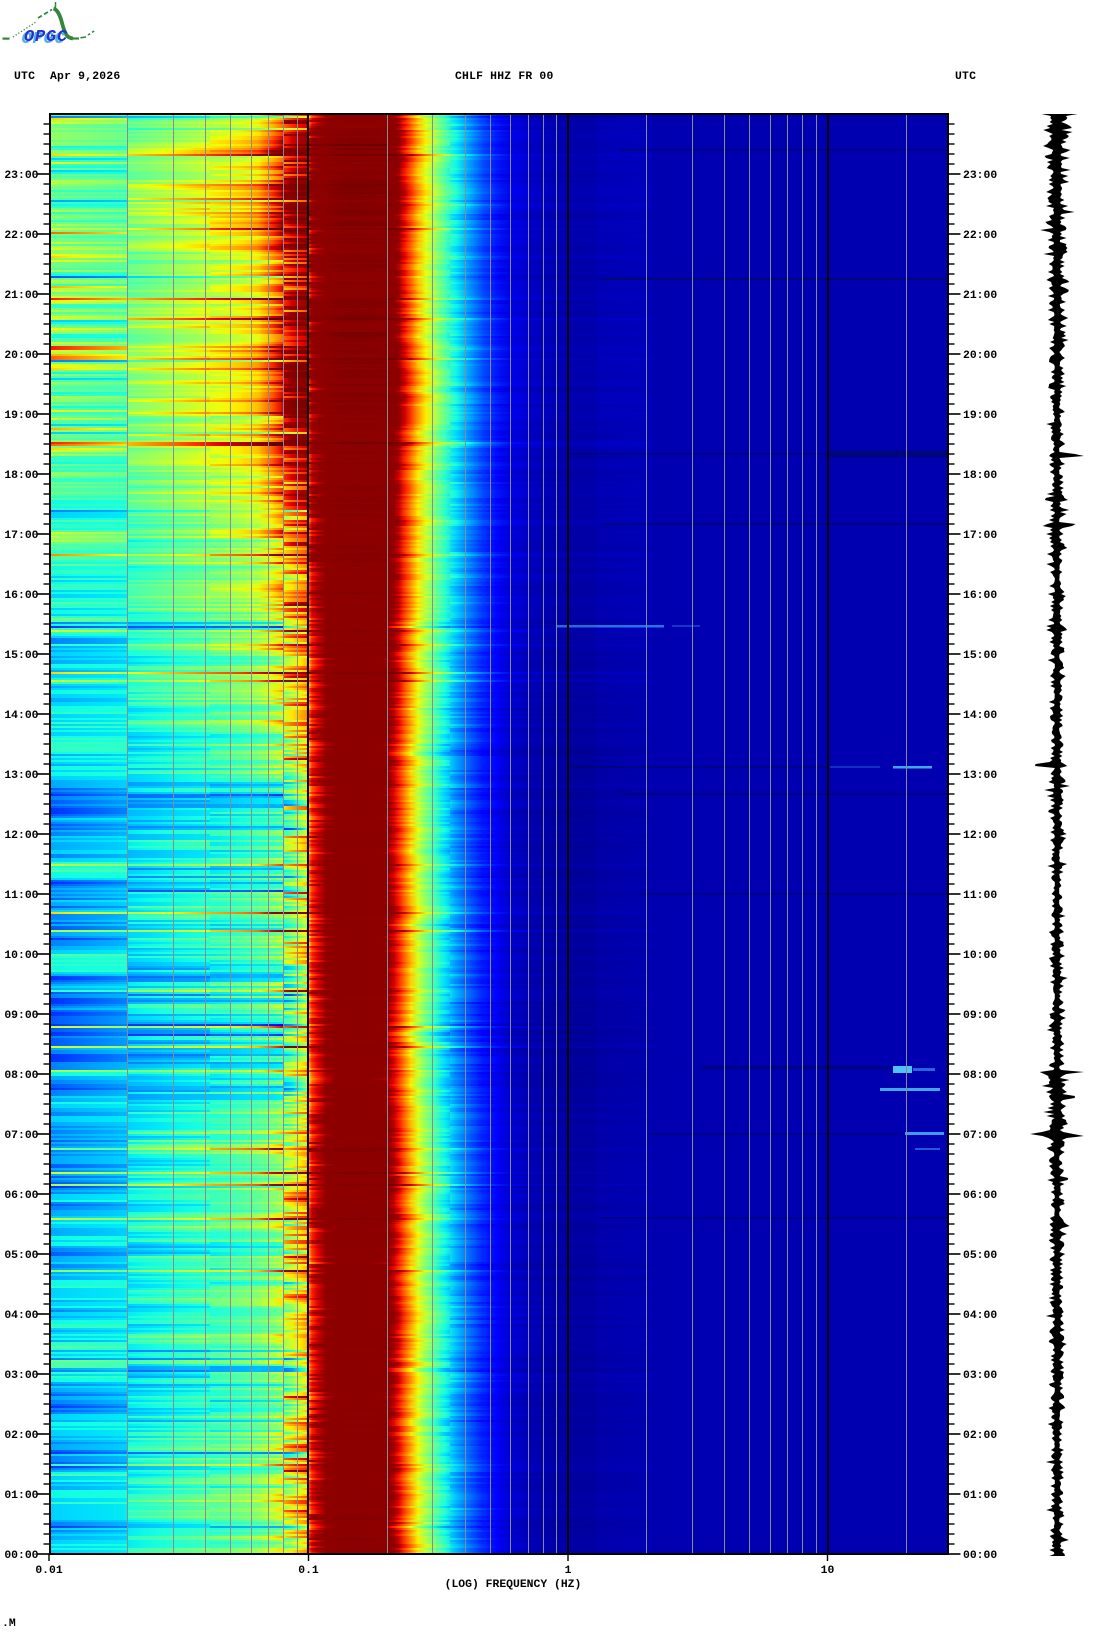 The height and width of the screenshot is (1634, 1102). I want to click on svg-text: 0.1, so click(308, 1571).